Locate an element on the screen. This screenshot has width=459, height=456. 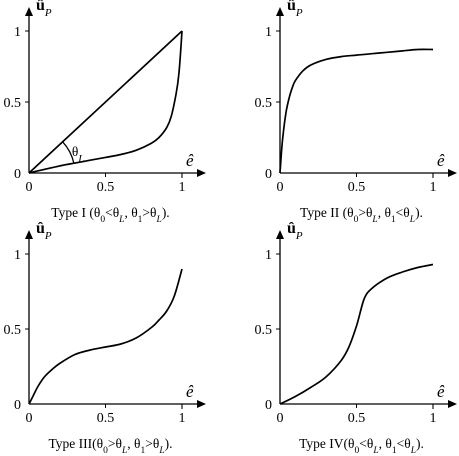
chart-caption: Type IV(θ0<θL, θ1<θL). is located at coordinates (361, 446).